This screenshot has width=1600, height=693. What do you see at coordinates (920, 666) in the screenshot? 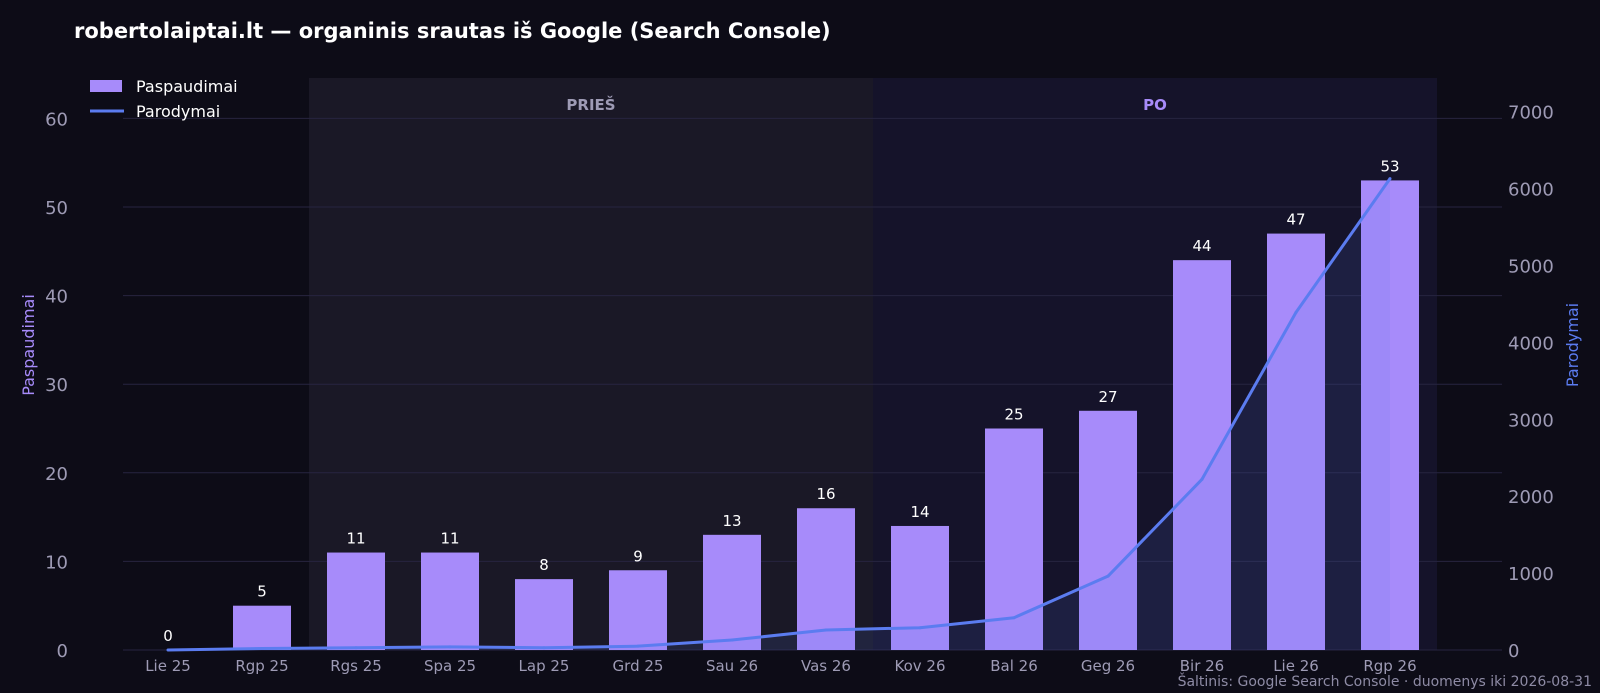
I see `x-tick-label: Kov 26` at bounding box center [920, 666].